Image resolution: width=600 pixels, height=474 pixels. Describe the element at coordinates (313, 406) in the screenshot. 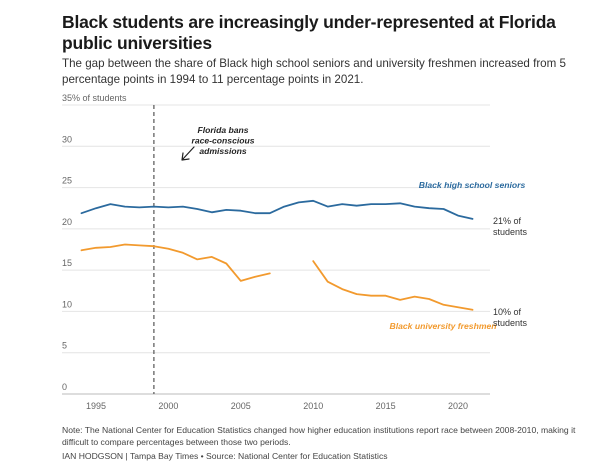

I see `x-tick-label-2010: 2010` at that location.